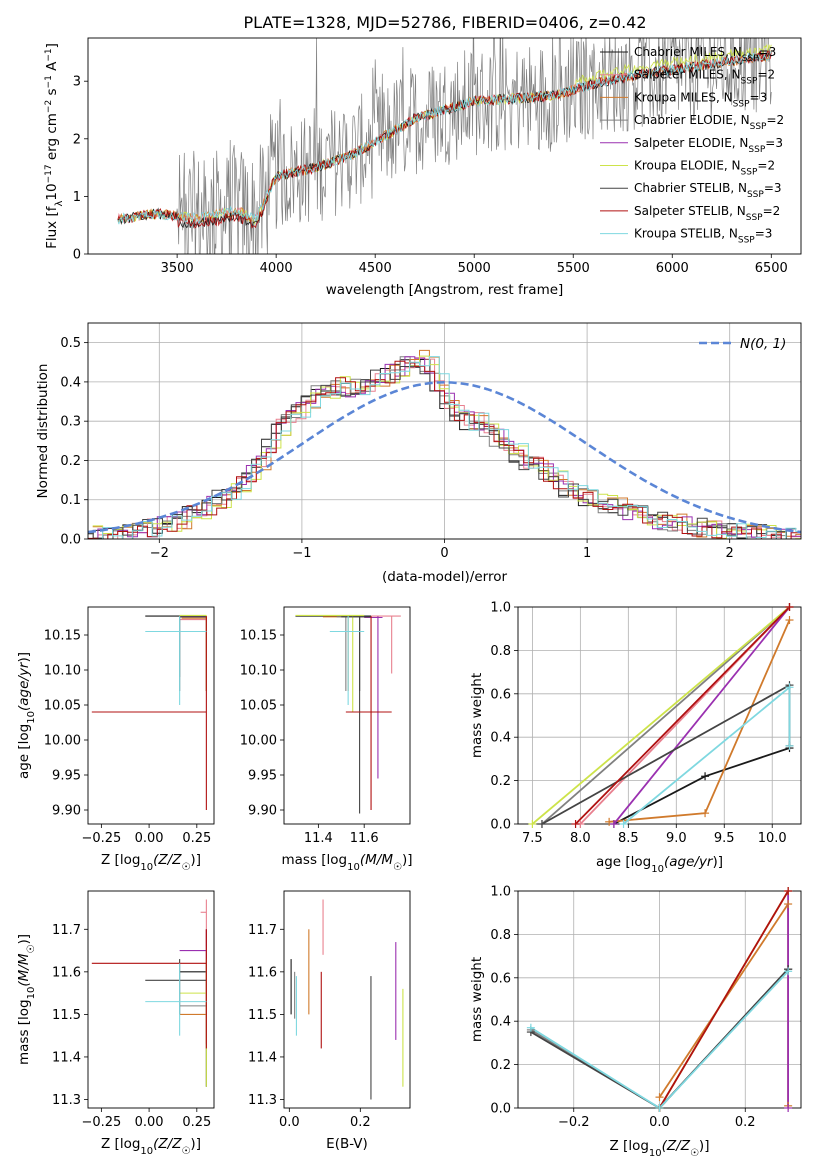  I want to click on legend-entry: Chabrier ELODIE, NSSP=2, so click(709, 122).